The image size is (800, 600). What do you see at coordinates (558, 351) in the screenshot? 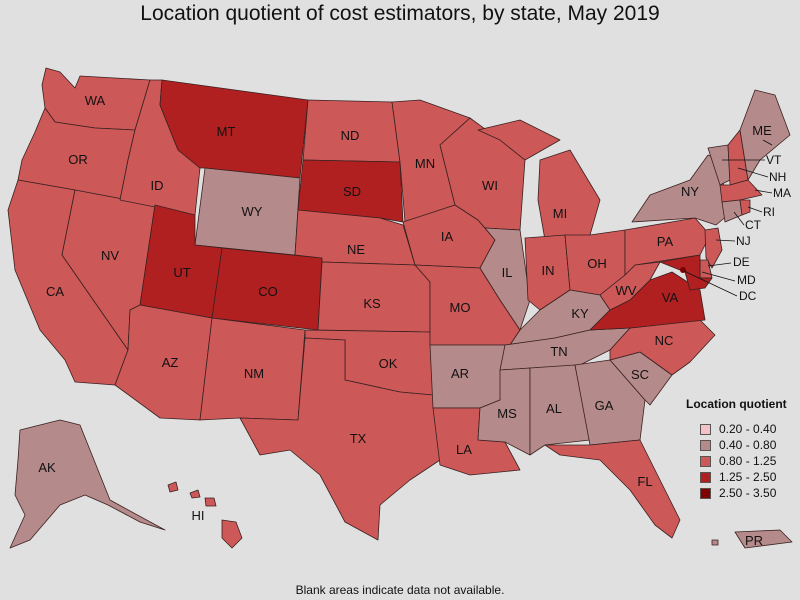
I see `label-TN: TN` at bounding box center [558, 351].